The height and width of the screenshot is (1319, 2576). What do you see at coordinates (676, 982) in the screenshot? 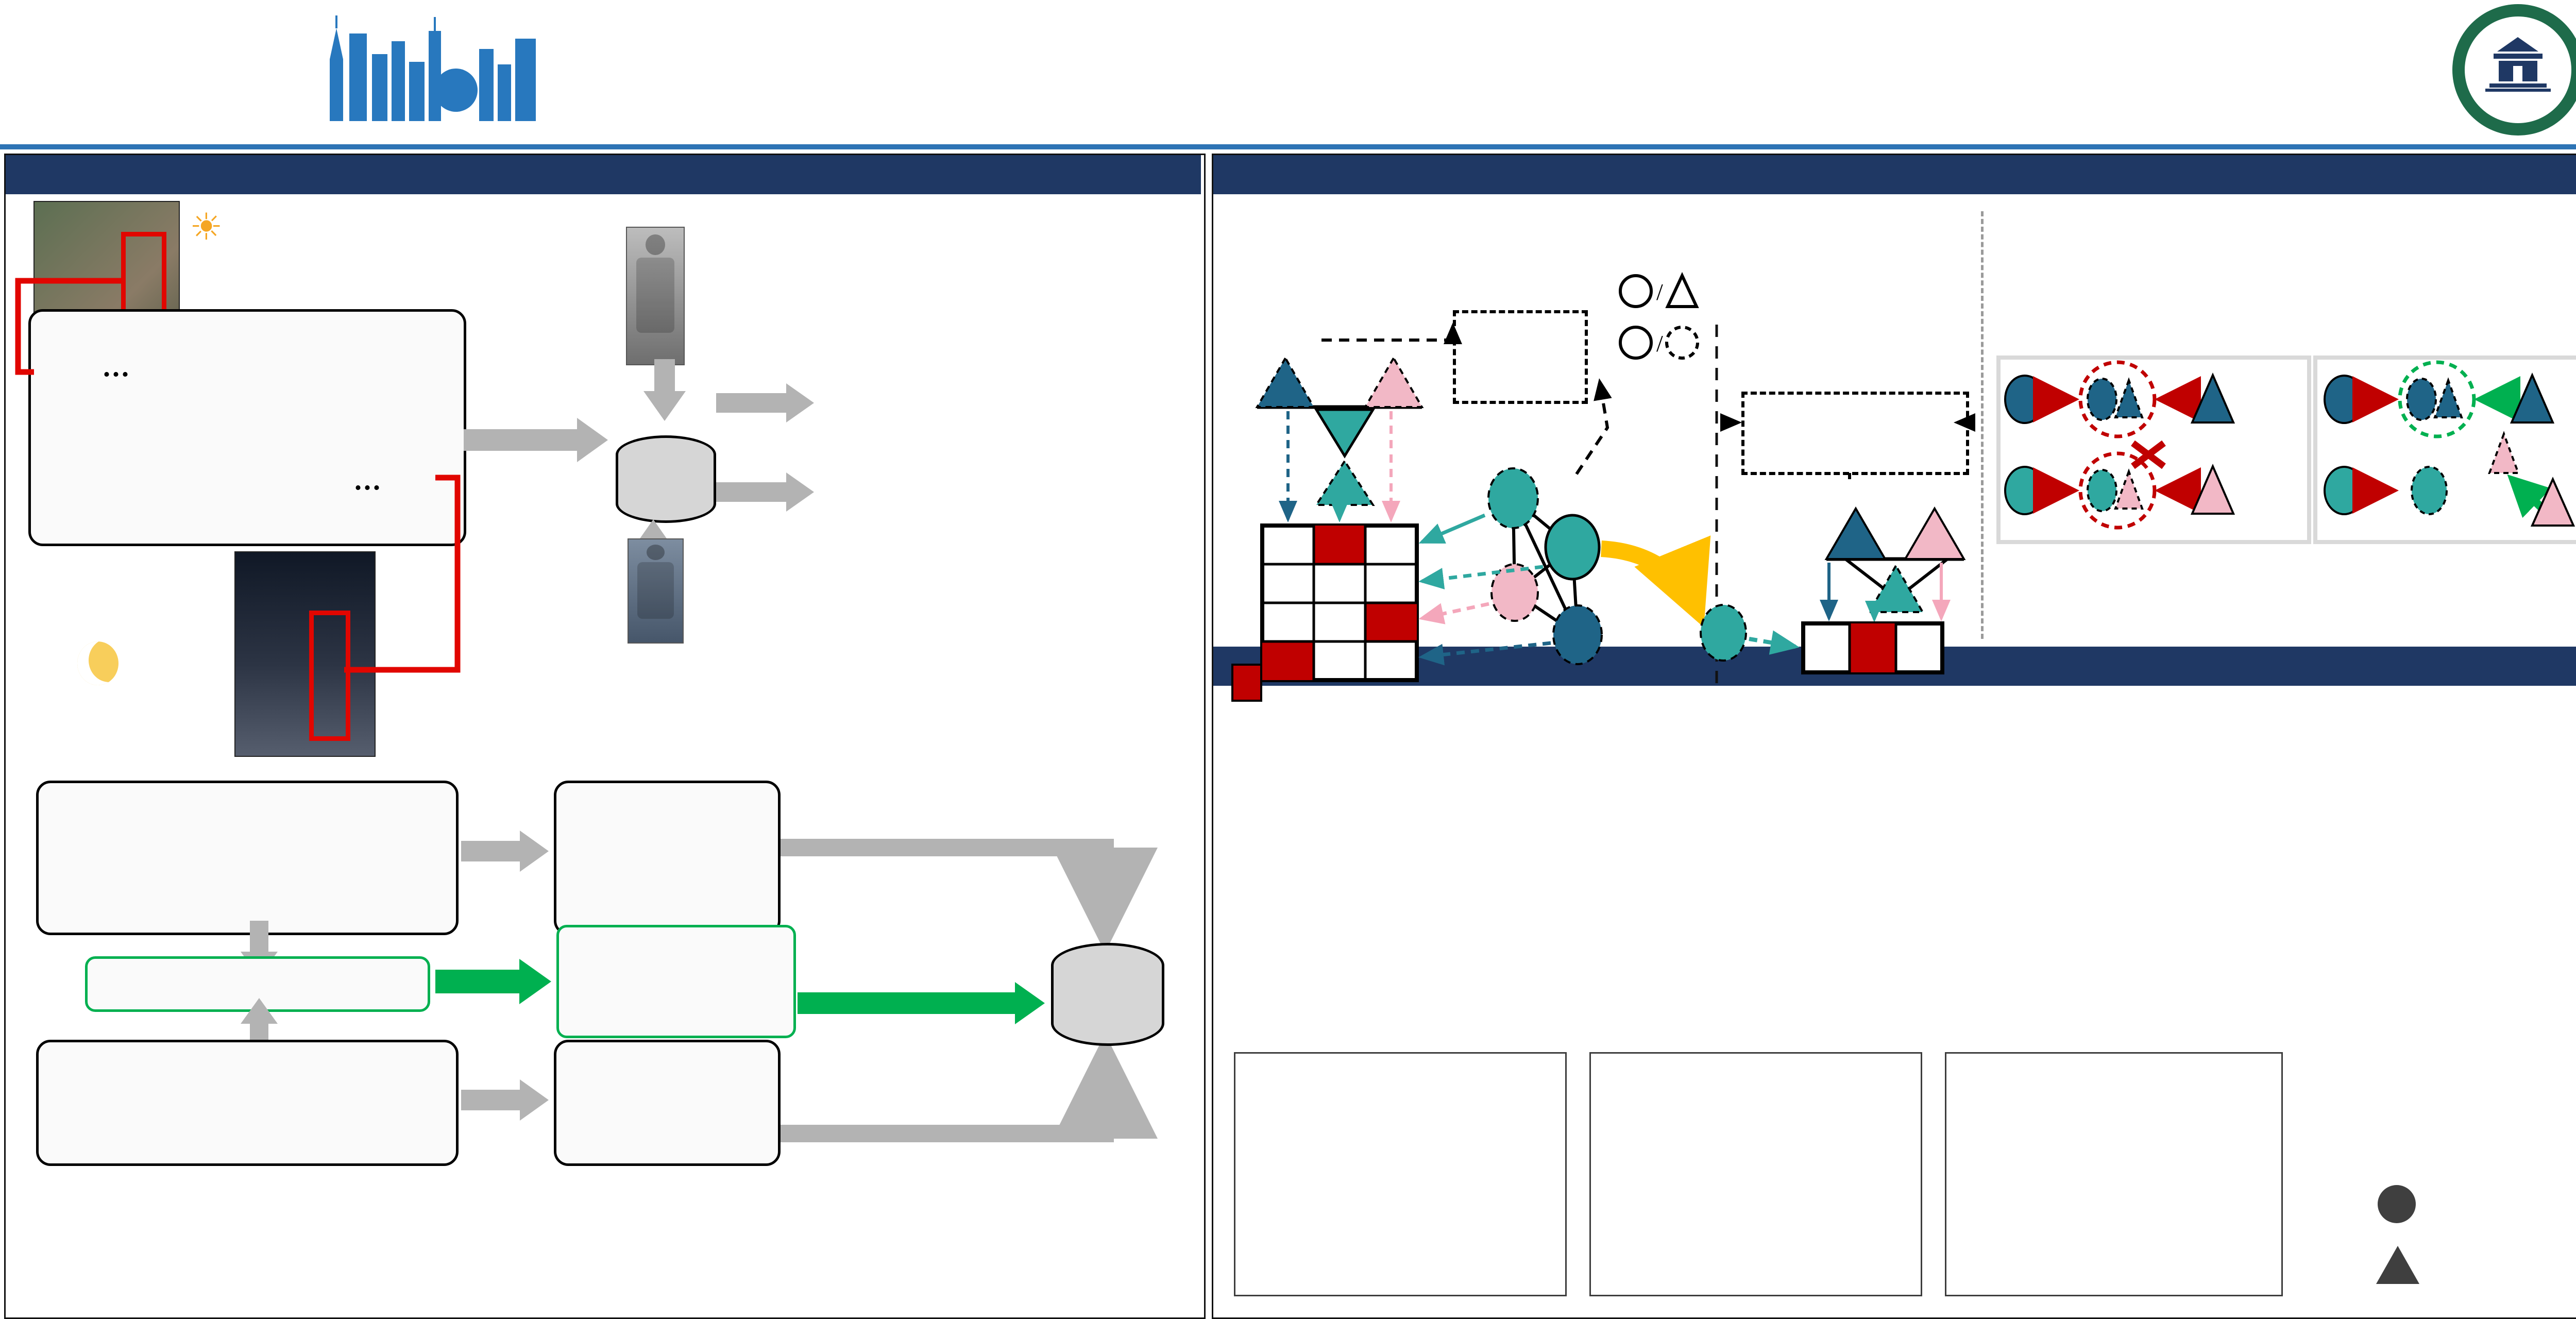
I see `bipartite-graph-box` at bounding box center [676, 982].